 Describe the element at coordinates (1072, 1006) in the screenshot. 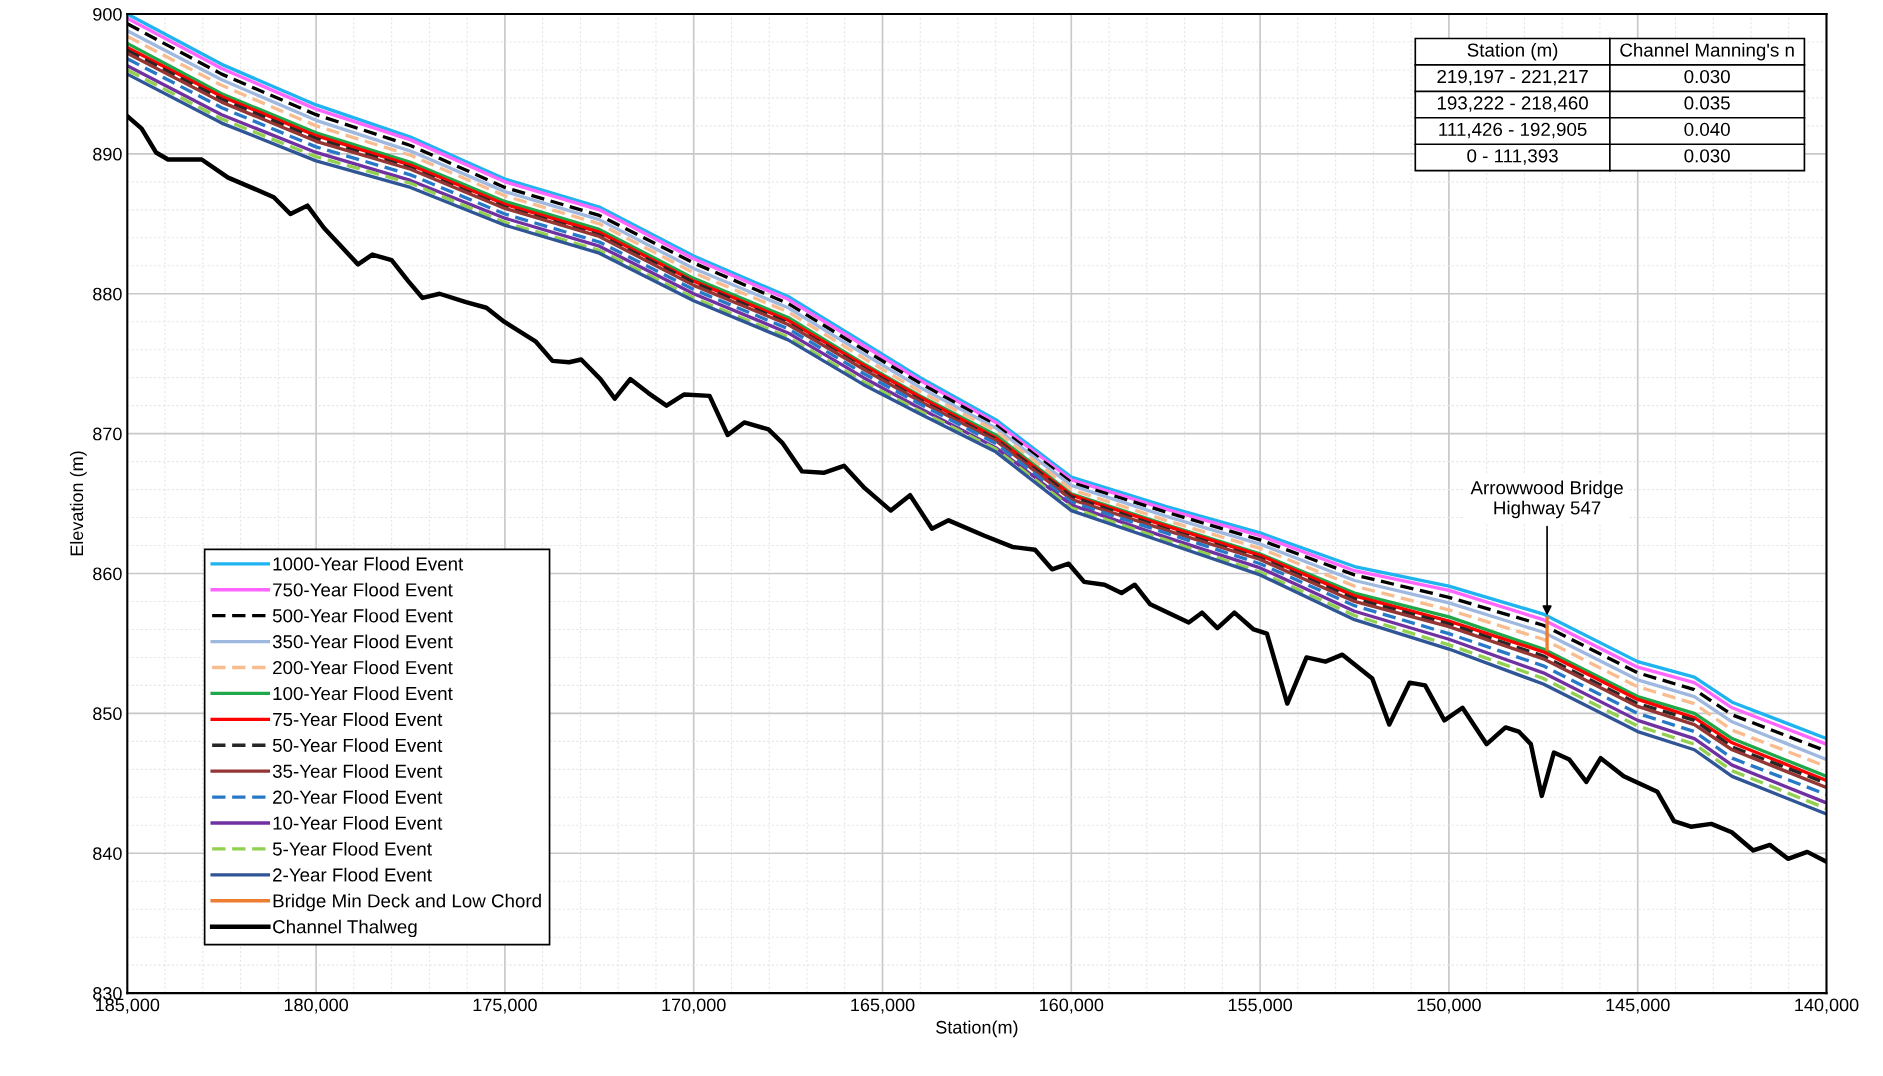

I see `x-tick-label: 160,000` at that location.